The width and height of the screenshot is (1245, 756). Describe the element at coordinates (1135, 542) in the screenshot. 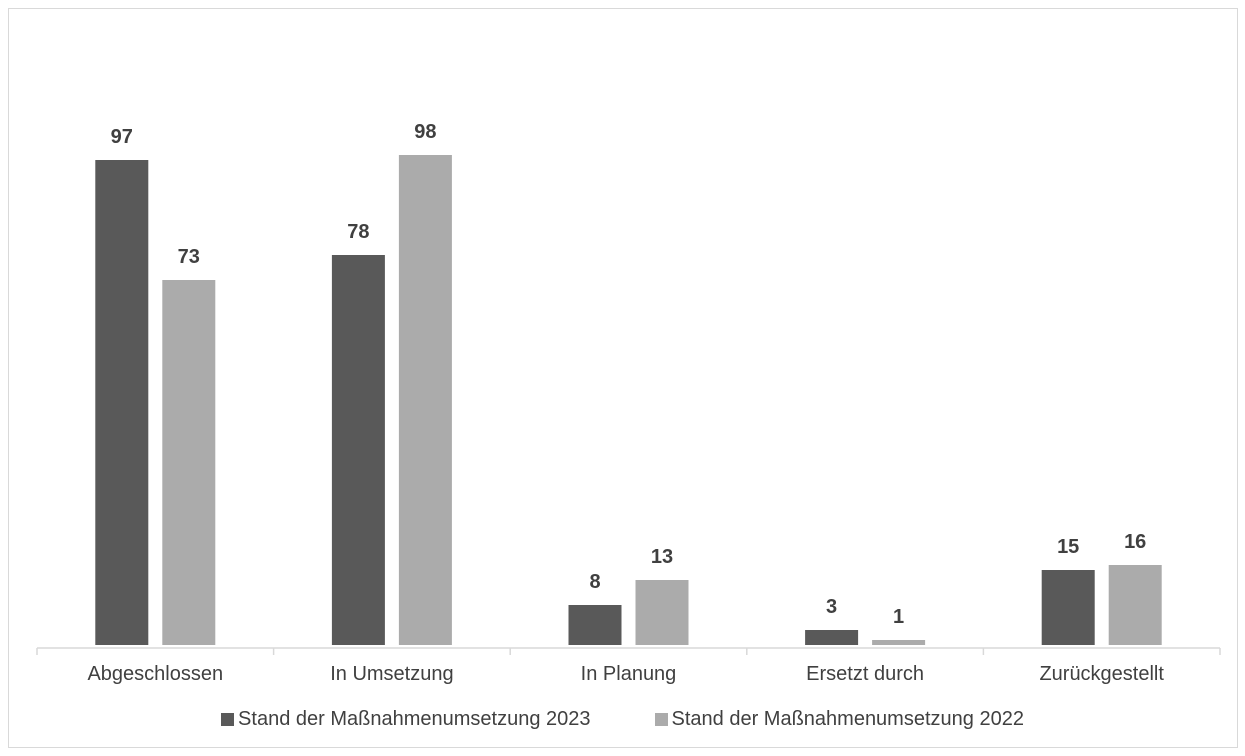

I see `data-label: 16` at that location.